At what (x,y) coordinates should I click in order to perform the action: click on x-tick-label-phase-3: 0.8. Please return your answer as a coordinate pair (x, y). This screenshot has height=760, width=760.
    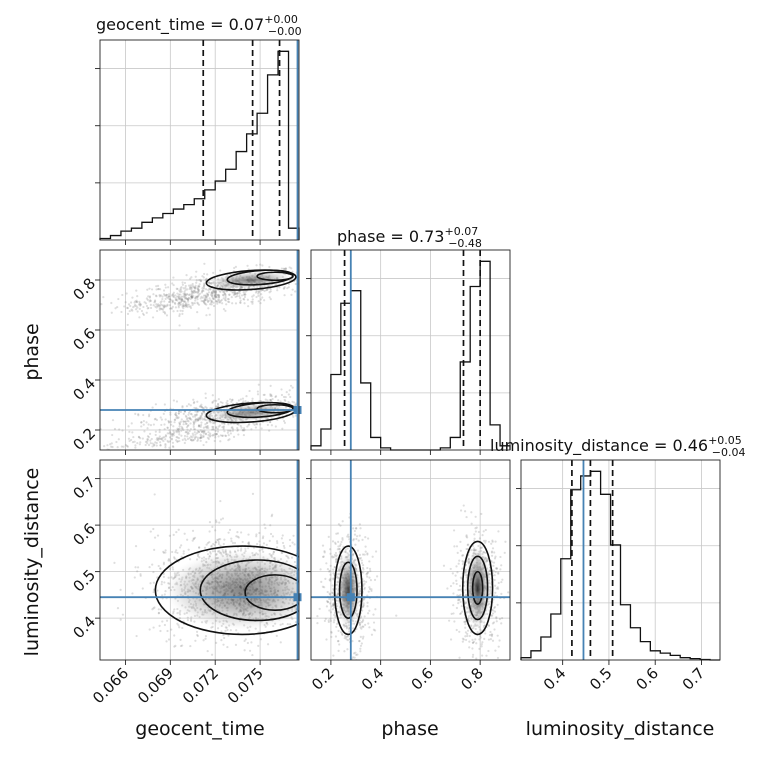
    Looking at the image, I should click on (472, 679).